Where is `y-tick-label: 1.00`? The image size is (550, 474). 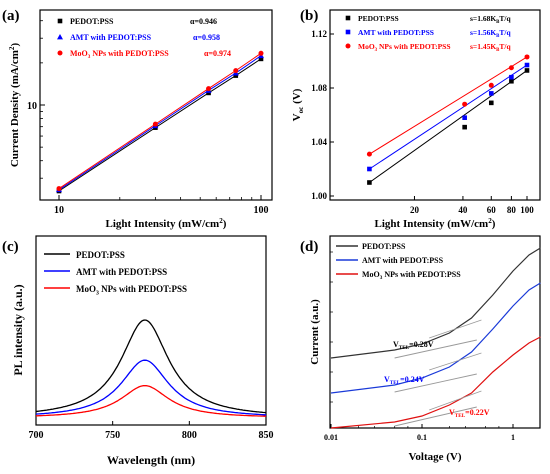
y-tick-label: 1.00 is located at coordinates (319, 196).